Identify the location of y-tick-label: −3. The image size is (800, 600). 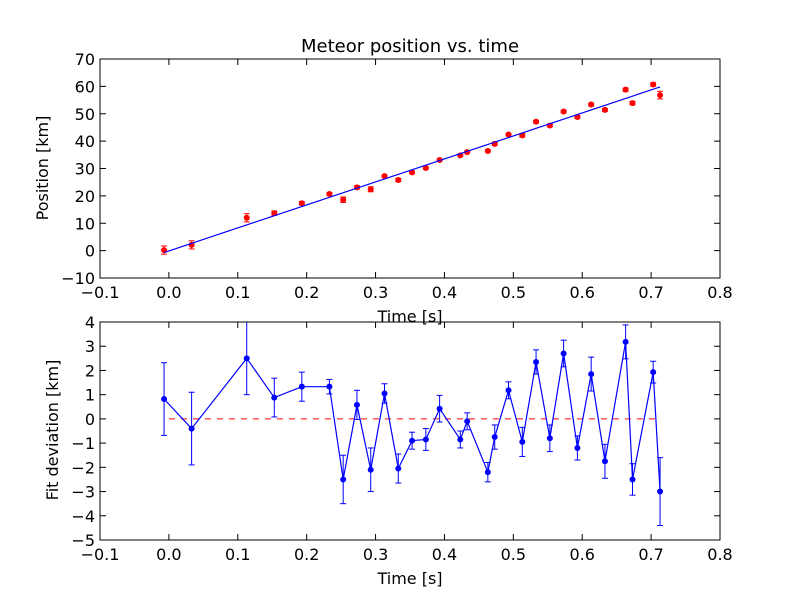
(83, 492).